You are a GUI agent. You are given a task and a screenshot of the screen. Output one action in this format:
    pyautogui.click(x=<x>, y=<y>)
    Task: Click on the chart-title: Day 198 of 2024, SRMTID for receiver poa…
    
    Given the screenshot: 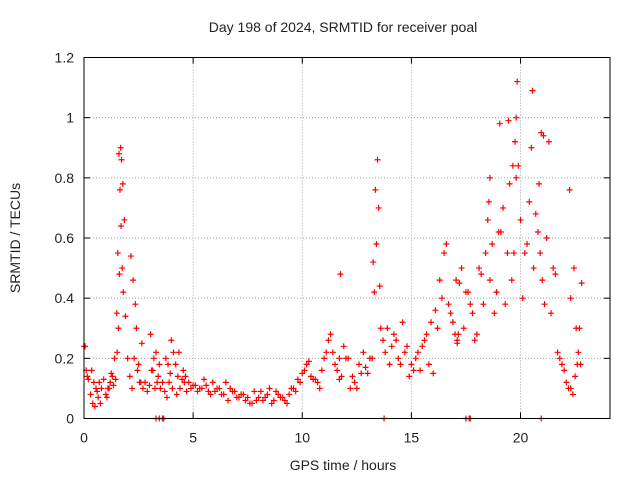 What is the action you would take?
    pyautogui.click(x=343, y=27)
    